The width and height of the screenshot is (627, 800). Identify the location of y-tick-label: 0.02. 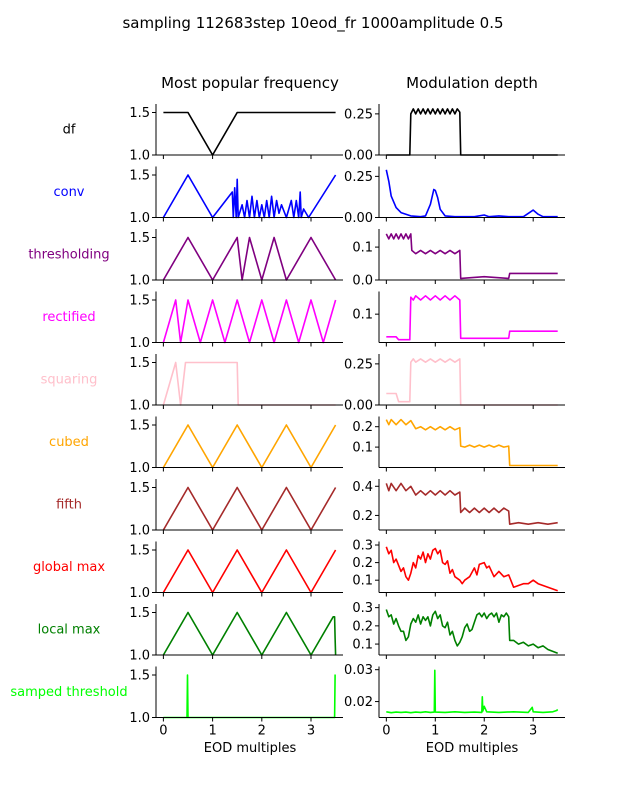
(358, 702).